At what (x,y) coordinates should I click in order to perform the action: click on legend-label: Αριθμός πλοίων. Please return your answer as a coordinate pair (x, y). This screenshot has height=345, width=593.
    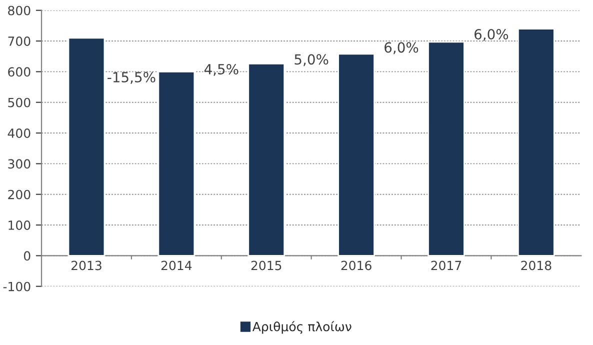
    Looking at the image, I should click on (302, 327).